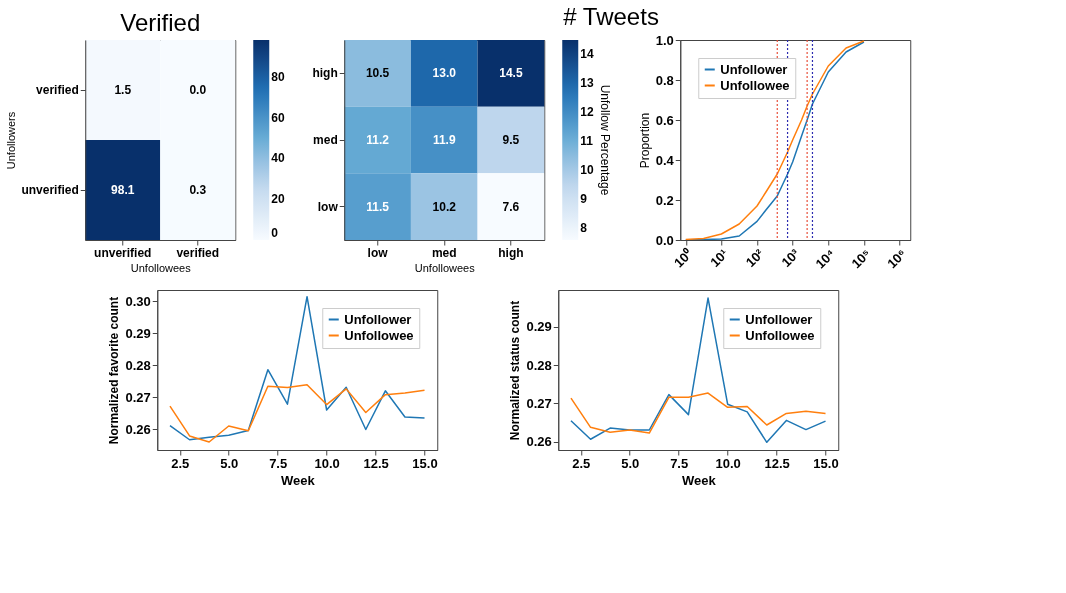  Describe the element at coordinates (444, 252) in the screenshot. I see `x-tick-label: med` at that location.